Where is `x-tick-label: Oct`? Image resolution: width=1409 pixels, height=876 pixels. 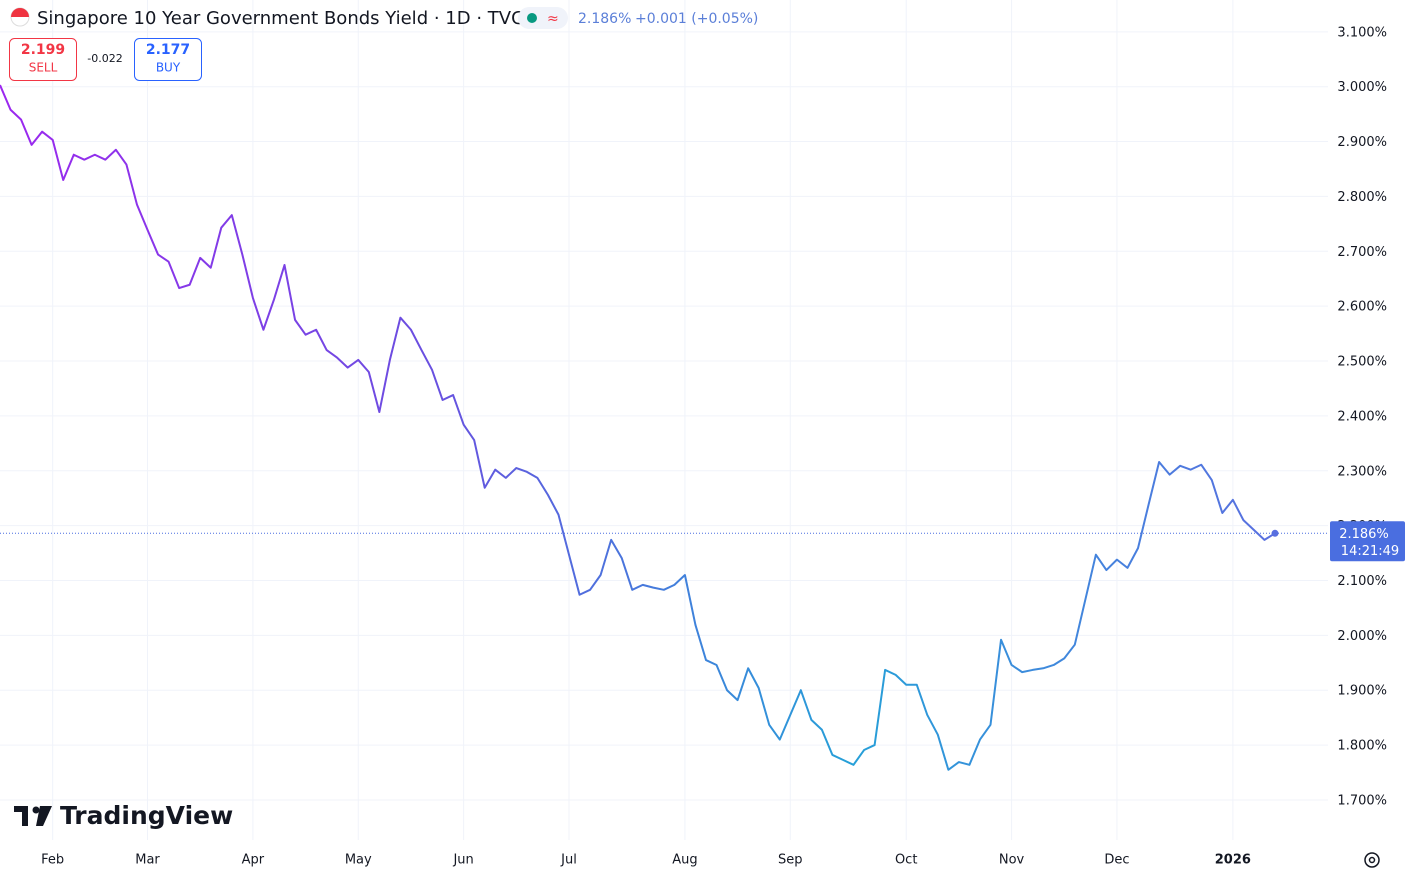 x-tick-label: Oct is located at coordinates (906, 860).